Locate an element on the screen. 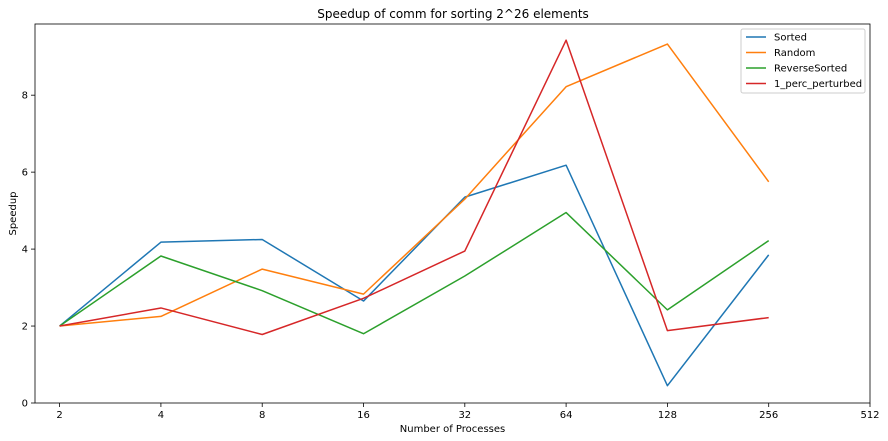  y-tick-label: 6 is located at coordinates (25, 173).